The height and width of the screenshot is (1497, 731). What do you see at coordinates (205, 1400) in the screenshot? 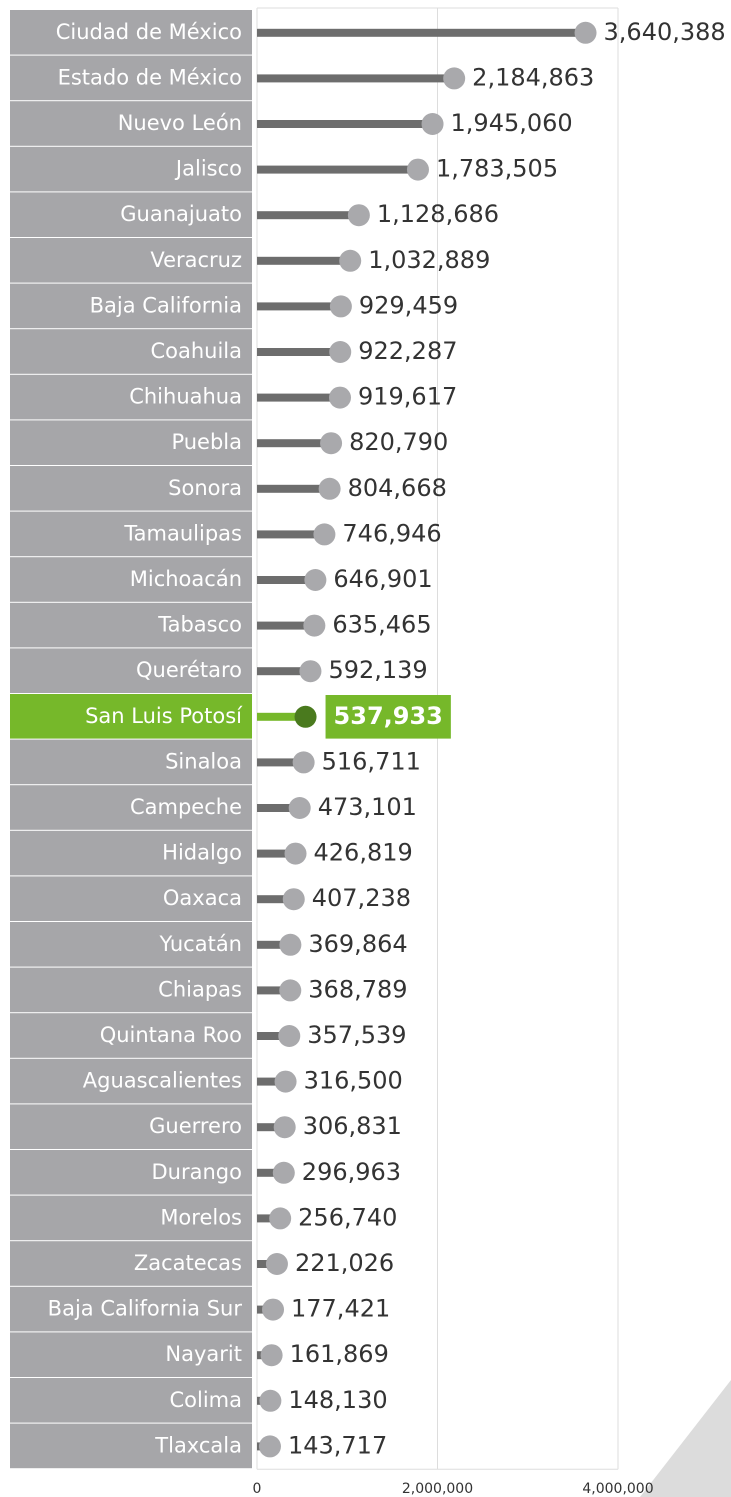
I see `category-label: Colima` at bounding box center [205, 1400].